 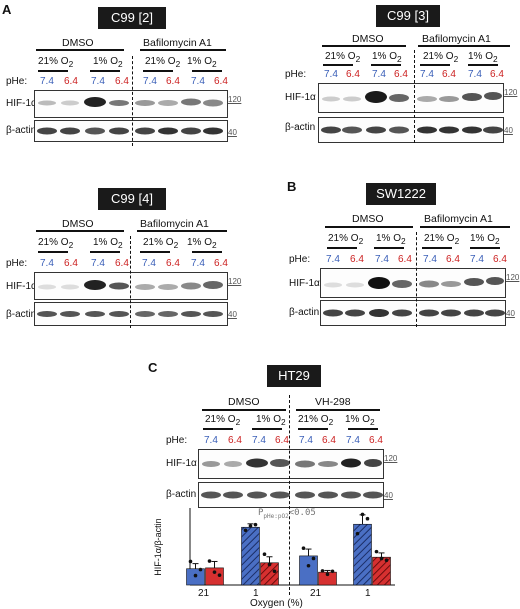 I want to click on cell-line-title: C99 [2], so click(x=132, y=18).